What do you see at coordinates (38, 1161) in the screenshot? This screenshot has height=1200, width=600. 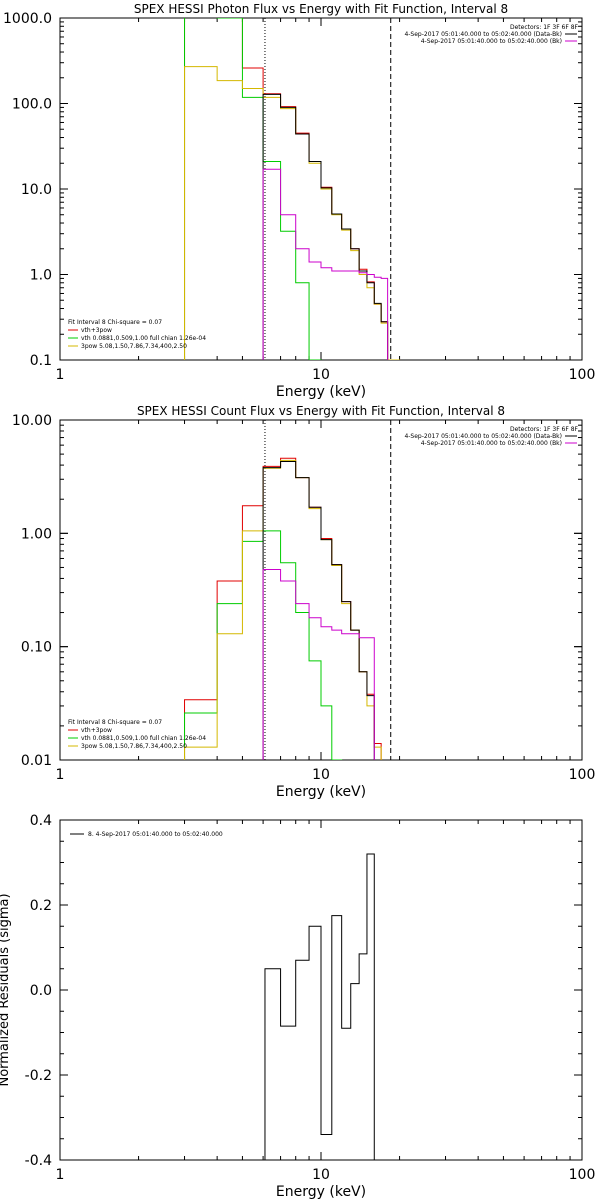 I see `y-tick-label: -0.4` at bounding box center [38, 1161].